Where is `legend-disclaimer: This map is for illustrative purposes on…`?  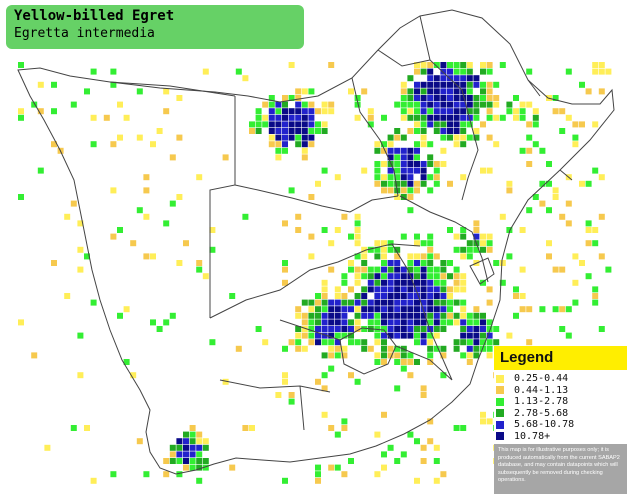 legend-disclaimer: This map is for illustrative purposes on… is located at coordinates (559, 465).